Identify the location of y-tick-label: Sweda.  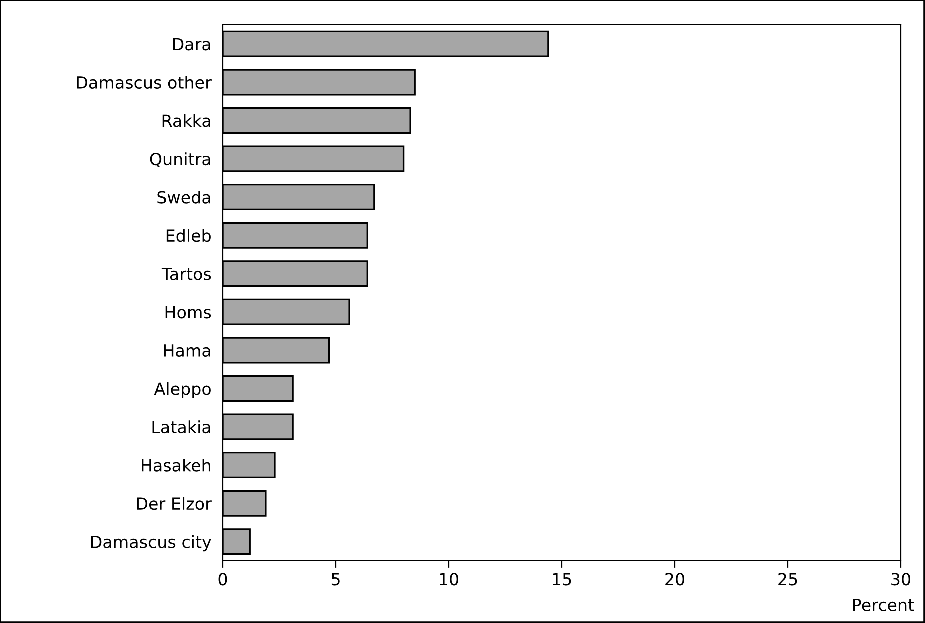
(184, 197).